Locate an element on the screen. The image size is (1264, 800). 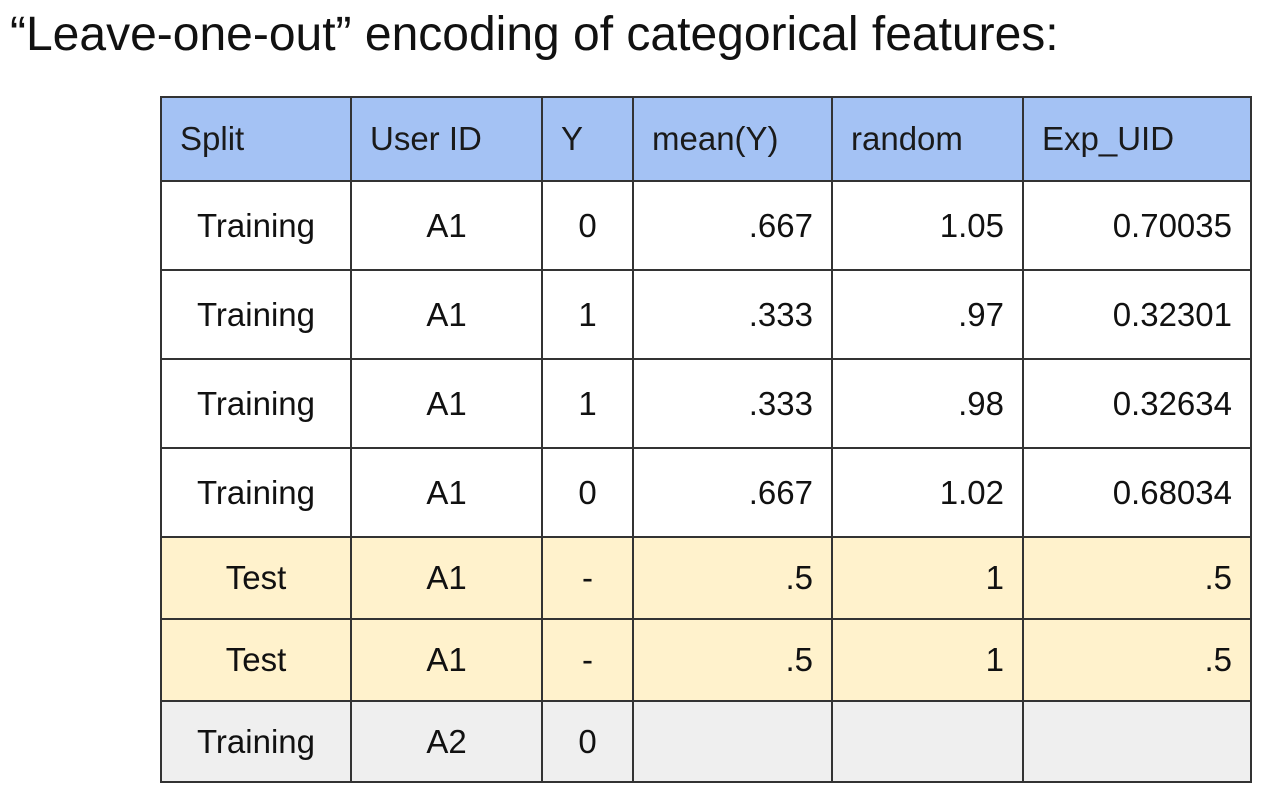
header-y: Y is located at coordinates (587, 139).